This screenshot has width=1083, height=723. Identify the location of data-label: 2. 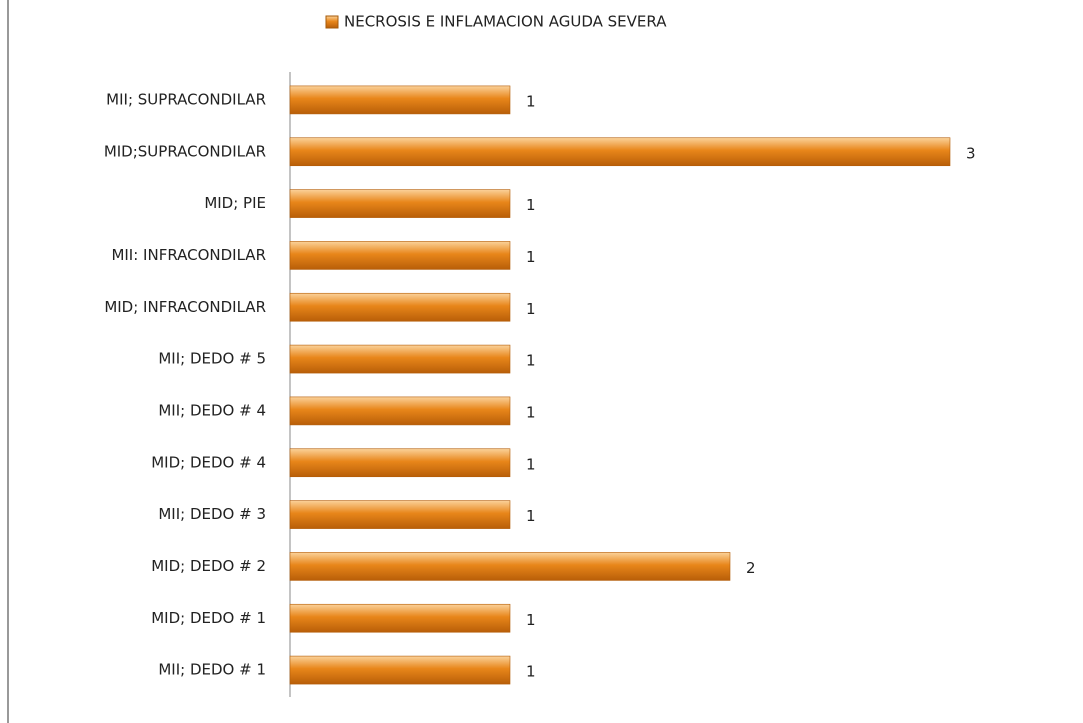
(751, 568).